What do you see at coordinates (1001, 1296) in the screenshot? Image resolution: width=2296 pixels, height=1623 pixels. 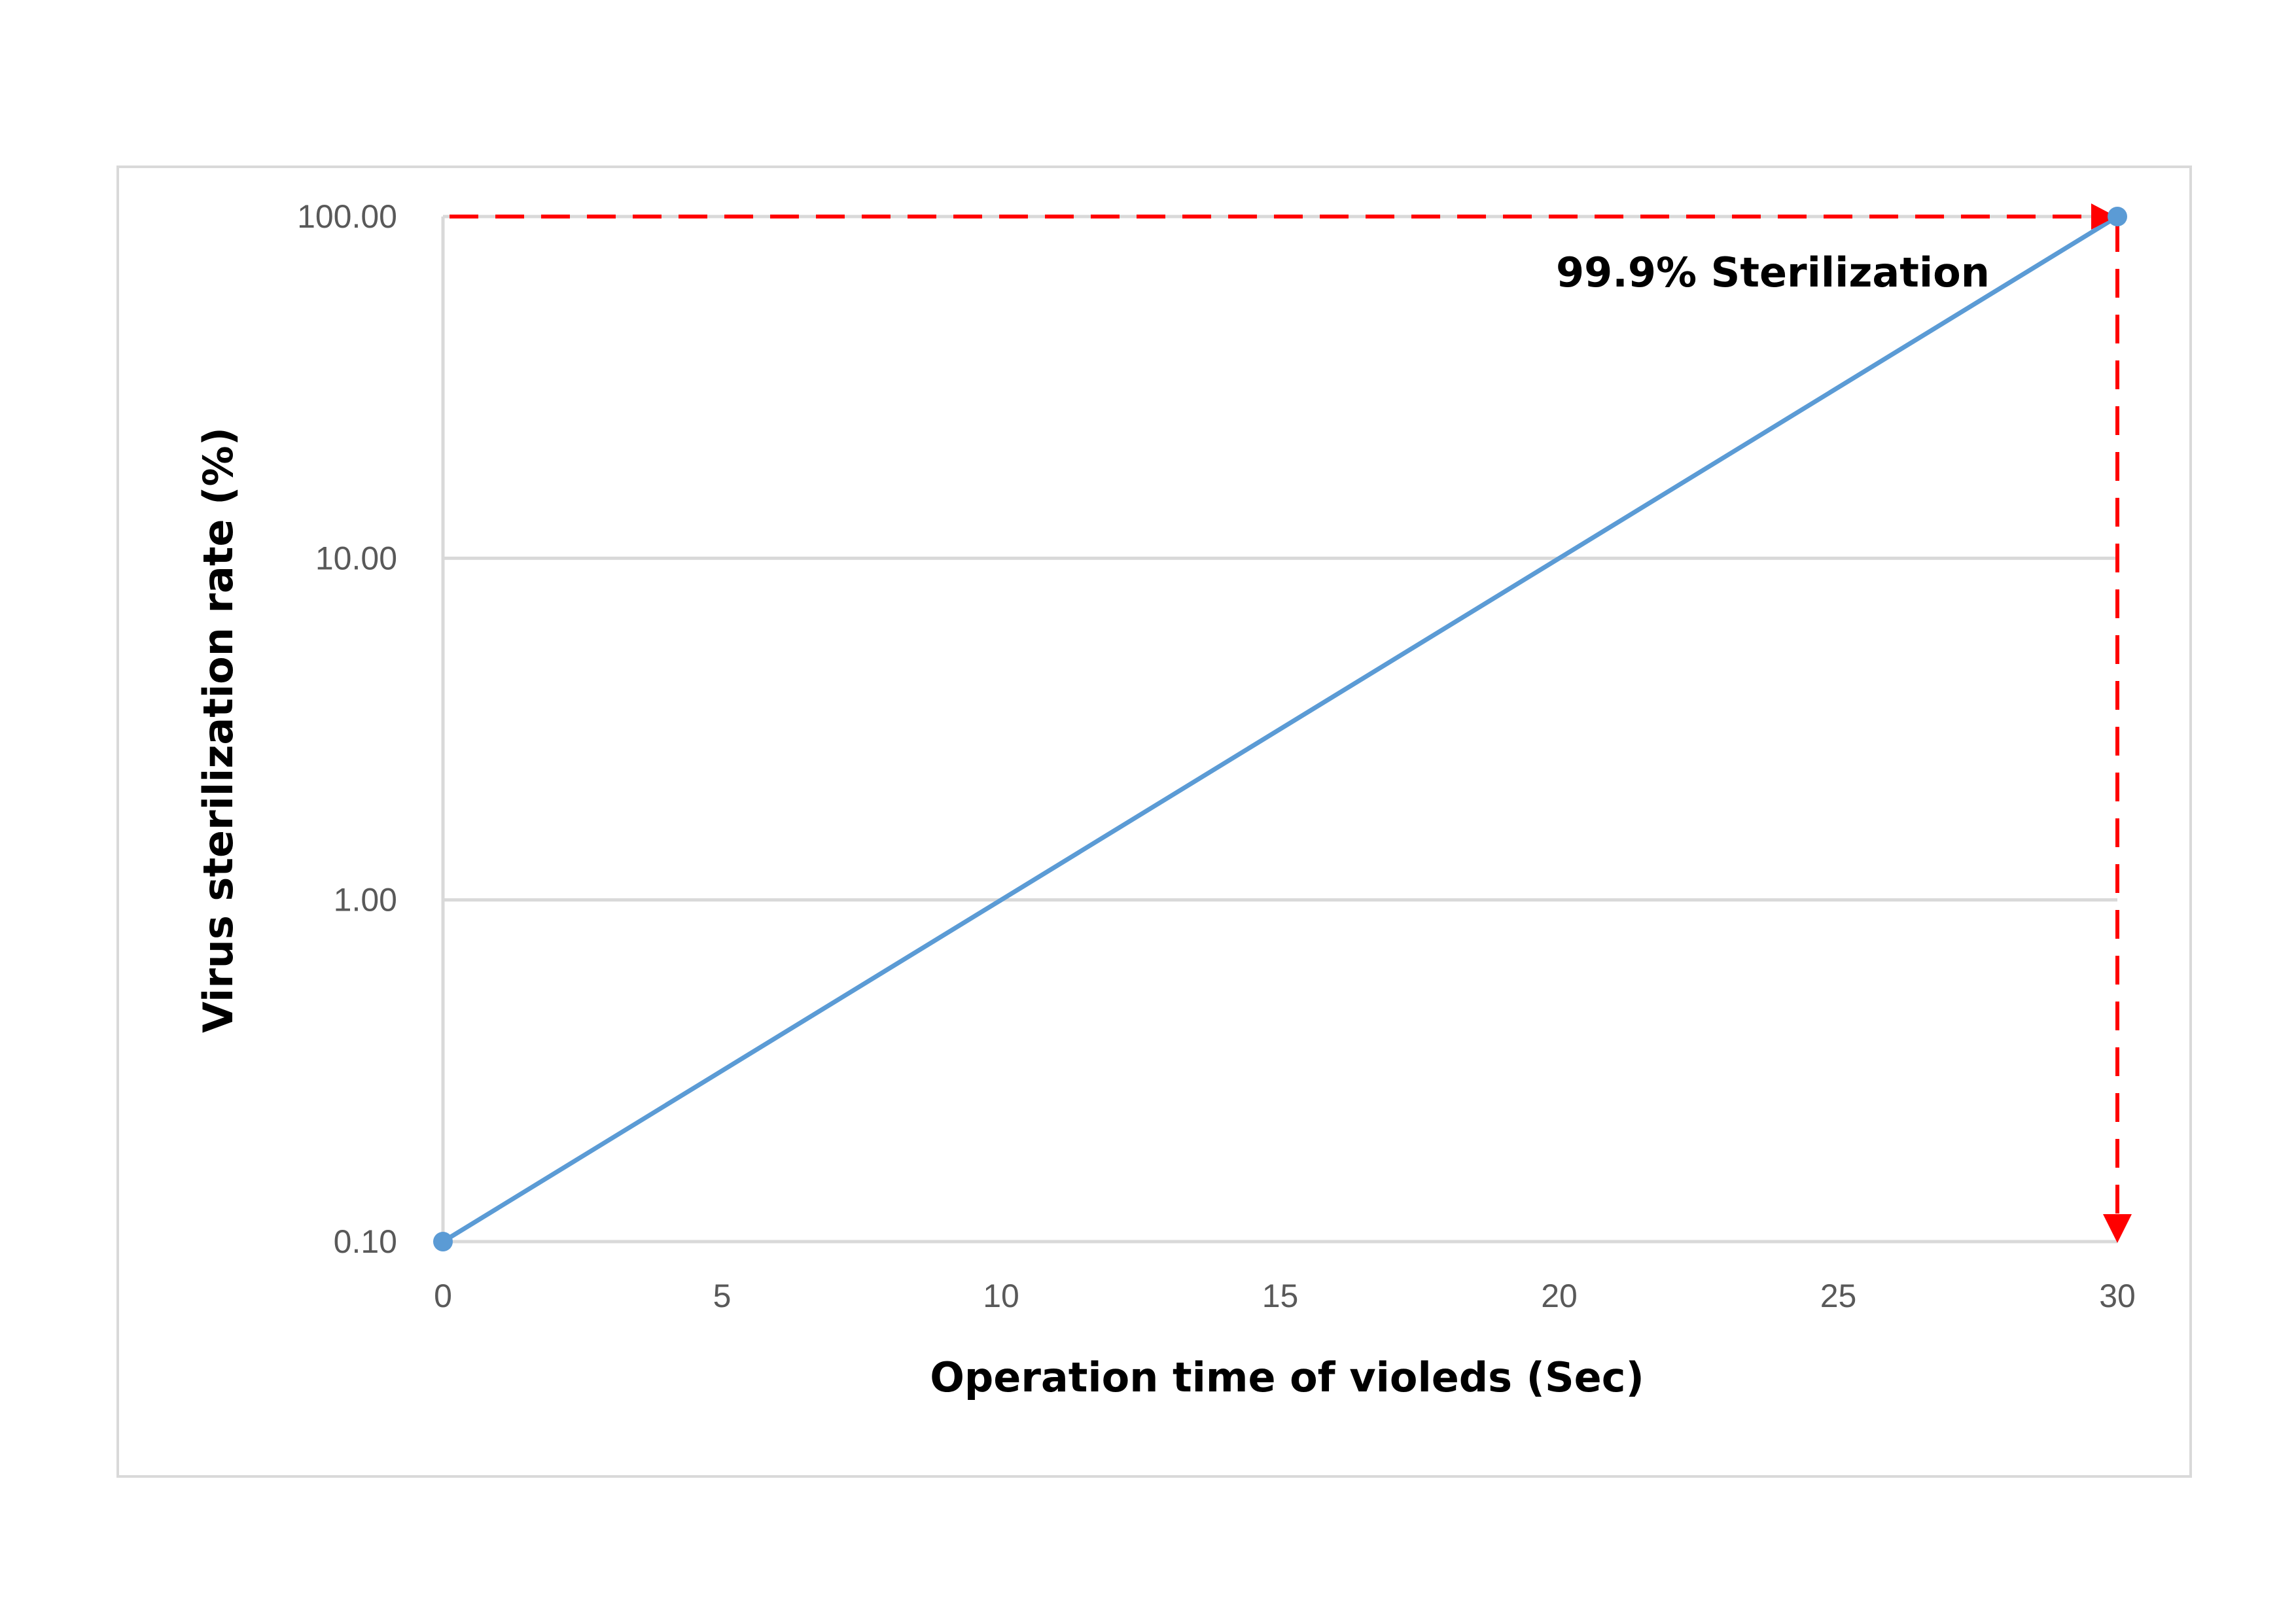 I see `x-tick-label: 10` at bounding box center [1001, 1296].